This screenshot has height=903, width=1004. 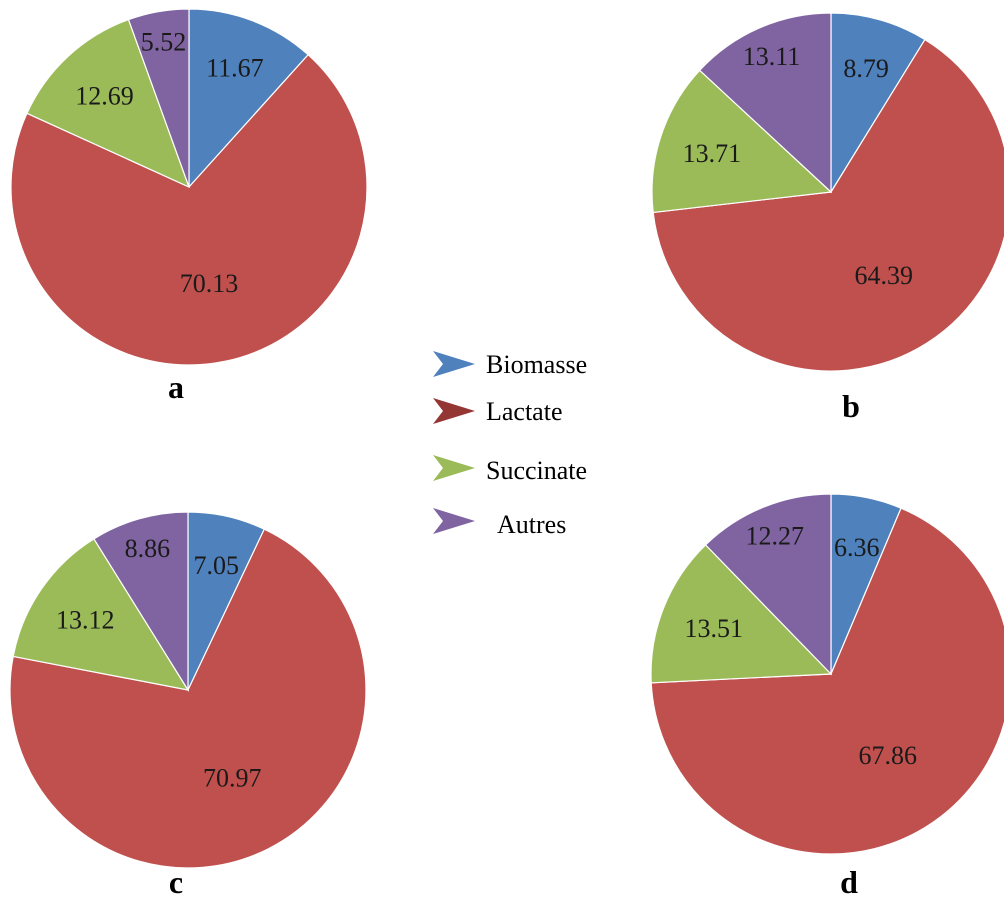 I want to click on legend-entry-biomasse: Biomasse, so click(x=510, y=364).